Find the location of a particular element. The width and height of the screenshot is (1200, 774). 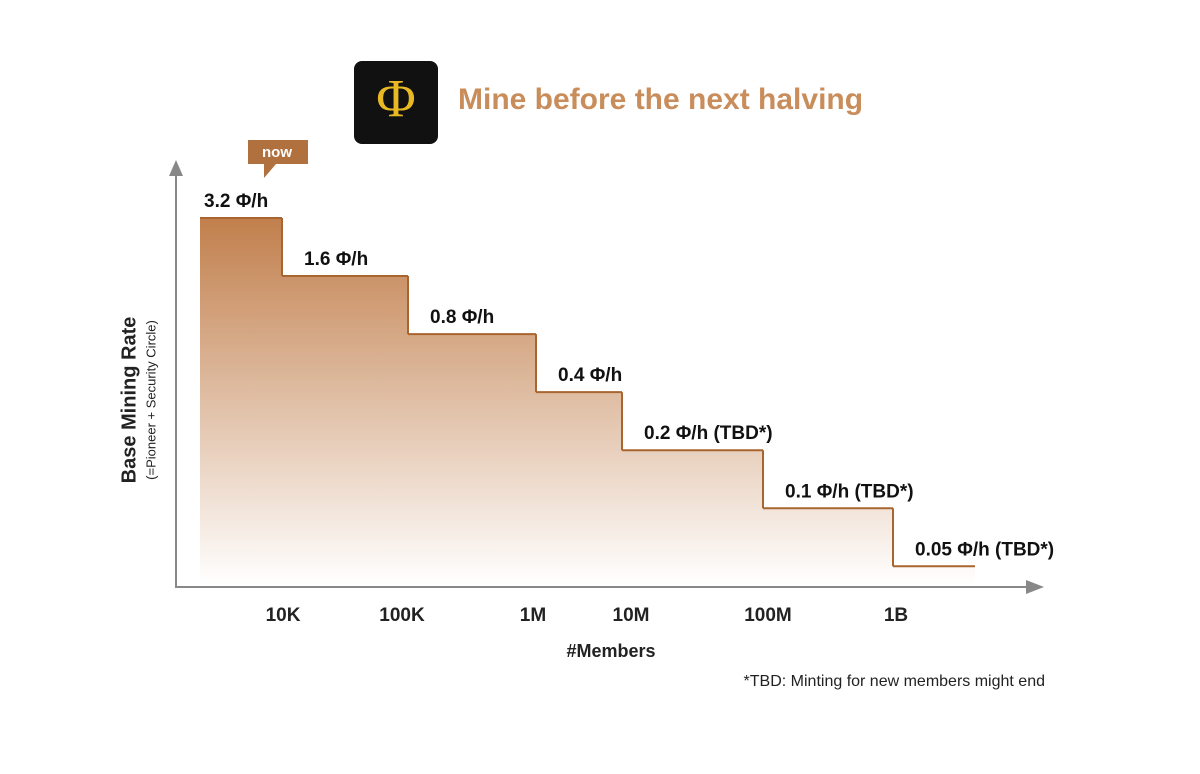

x-tick-label: 10K is located at coordinates (283, 615).